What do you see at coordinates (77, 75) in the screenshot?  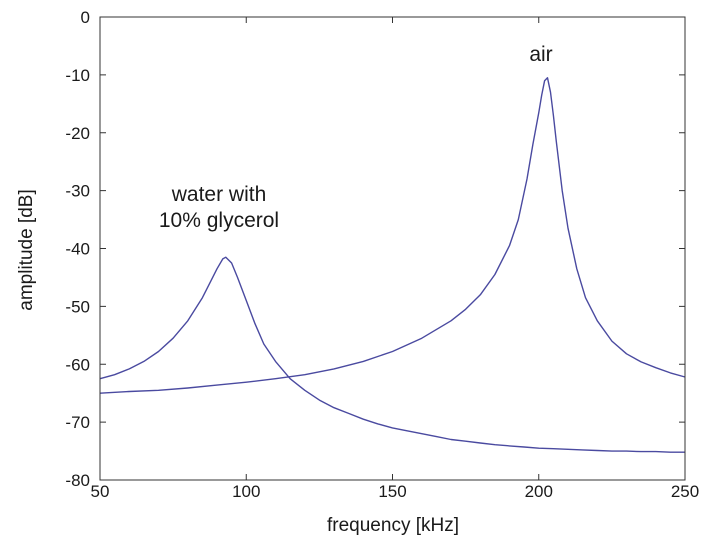 I see `y-tick-label: -10` at bounding box center [77, 75].